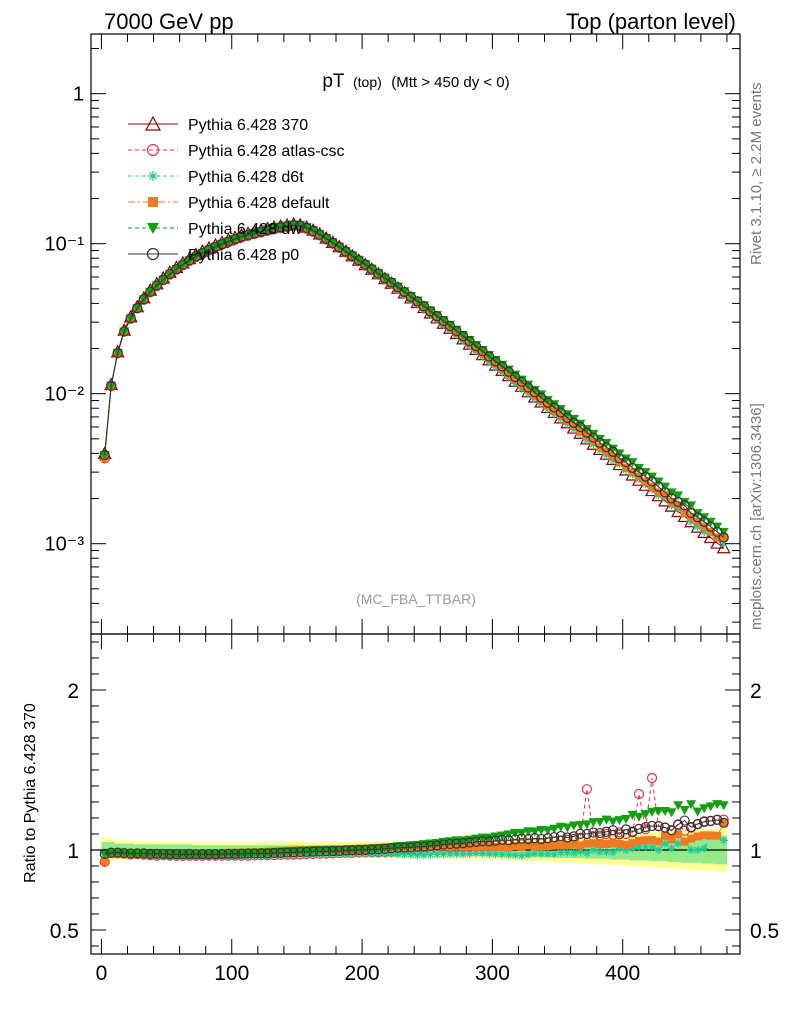  Describe the element at coordinates (65, 245) in the screenshot. I see `main-y-tick-label: 10⁻¹` at that location.